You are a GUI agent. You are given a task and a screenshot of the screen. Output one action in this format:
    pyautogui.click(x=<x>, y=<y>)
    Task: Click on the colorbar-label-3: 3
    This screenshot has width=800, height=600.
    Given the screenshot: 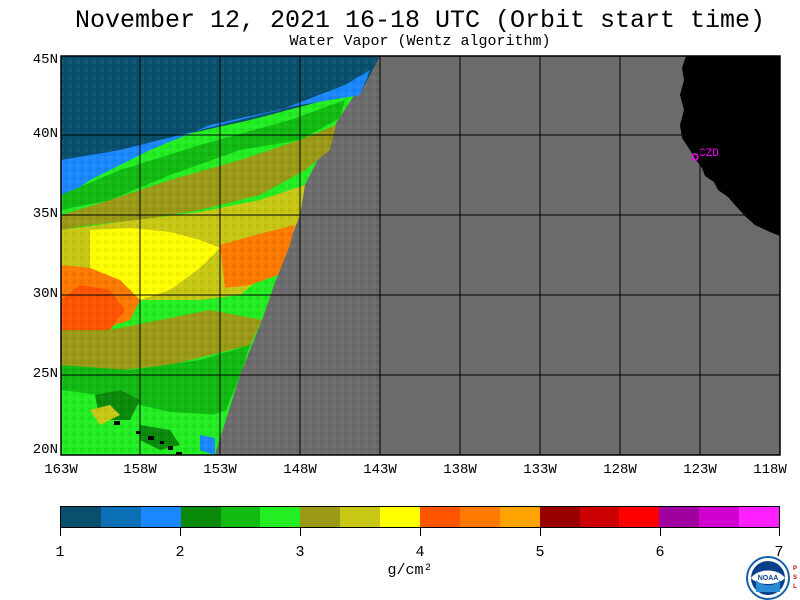 What is the action you would take?
    pyautogui.click(x=300, y=552)
    